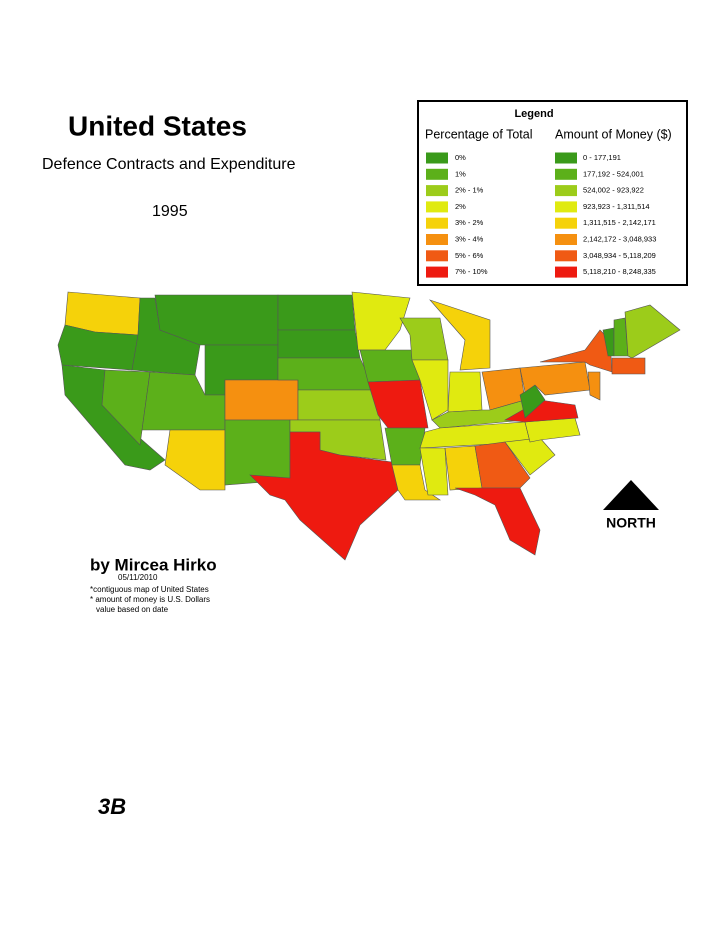  I want to click on year: 1995, so click(170, 211).